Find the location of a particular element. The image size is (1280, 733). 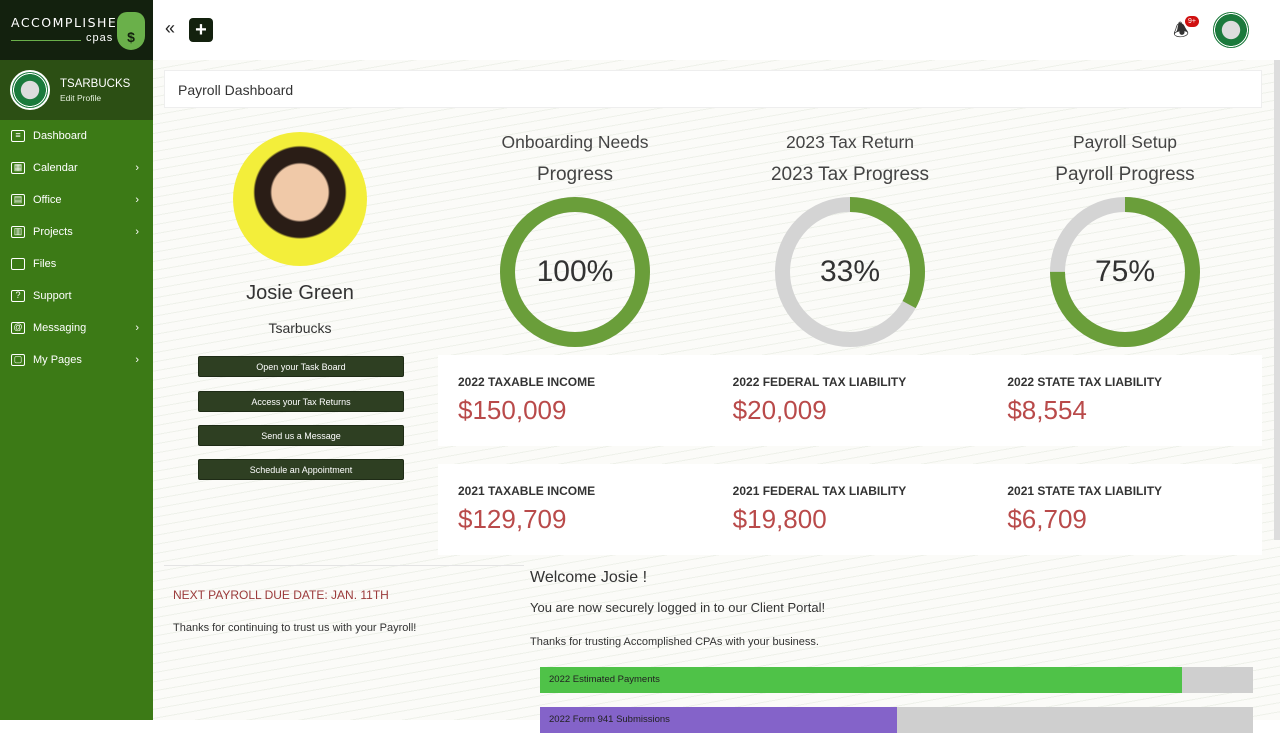

calendar-icon: ▦ is located at coordinates (18, 168).